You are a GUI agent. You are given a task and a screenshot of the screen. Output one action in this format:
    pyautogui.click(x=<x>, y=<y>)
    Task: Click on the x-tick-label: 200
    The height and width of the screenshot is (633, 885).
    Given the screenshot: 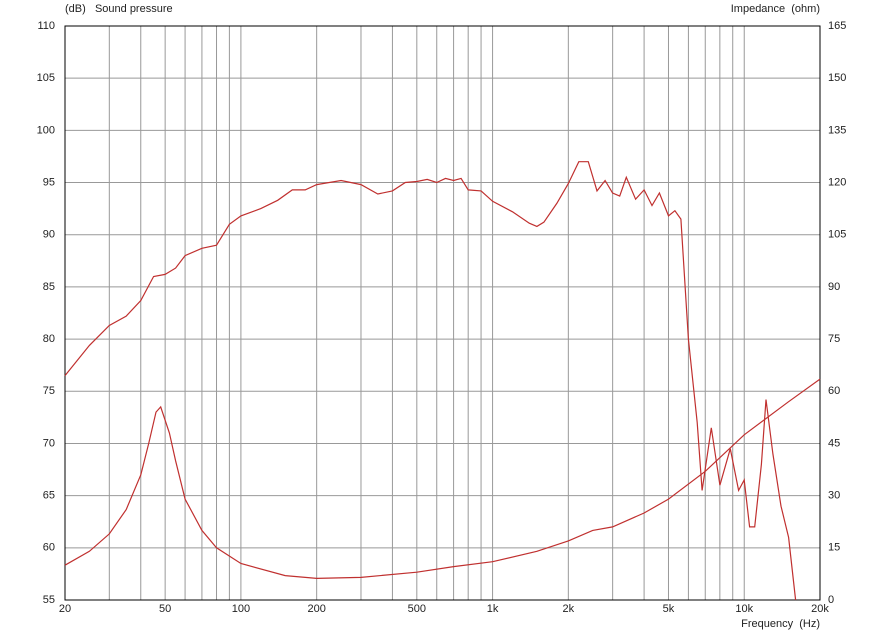 What is the action you would take?
    pyautogui.click(x=316, y=609)
    